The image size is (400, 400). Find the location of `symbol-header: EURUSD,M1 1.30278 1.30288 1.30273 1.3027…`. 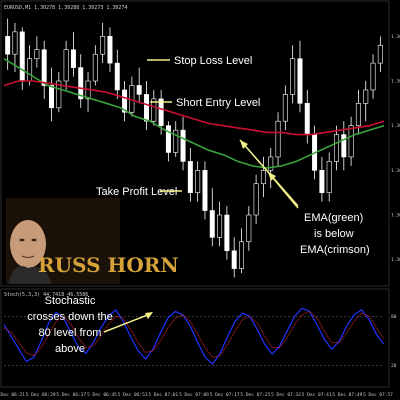

symbol-header: EURUSD,M1 1.30278 1.30288 1.30273 1.3027… is located at coordinates (65, 8).